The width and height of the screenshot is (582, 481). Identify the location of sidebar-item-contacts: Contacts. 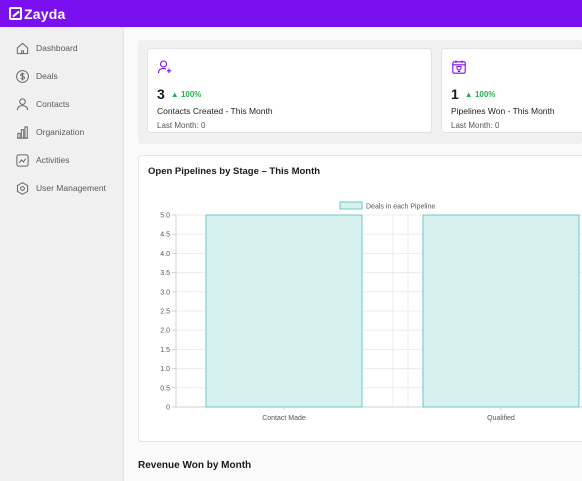
(61, 104).